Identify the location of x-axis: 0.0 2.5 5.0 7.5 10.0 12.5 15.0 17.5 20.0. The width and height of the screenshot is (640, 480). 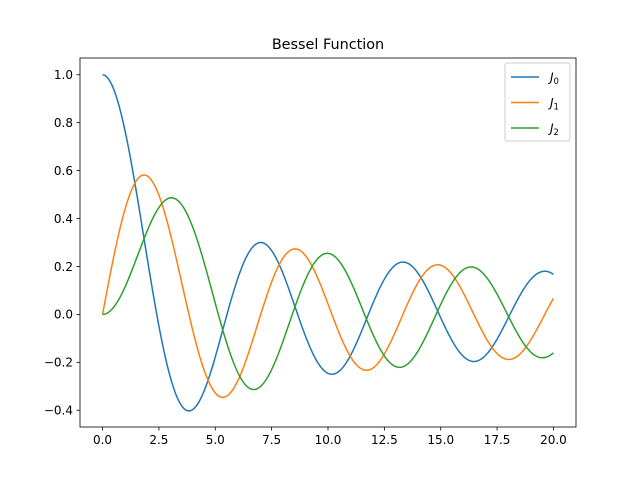
(330, 437).